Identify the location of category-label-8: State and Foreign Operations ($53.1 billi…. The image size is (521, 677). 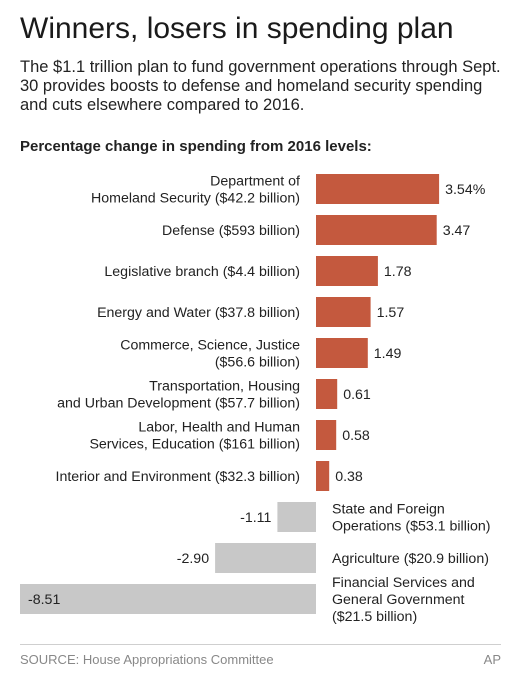
(411, 518).